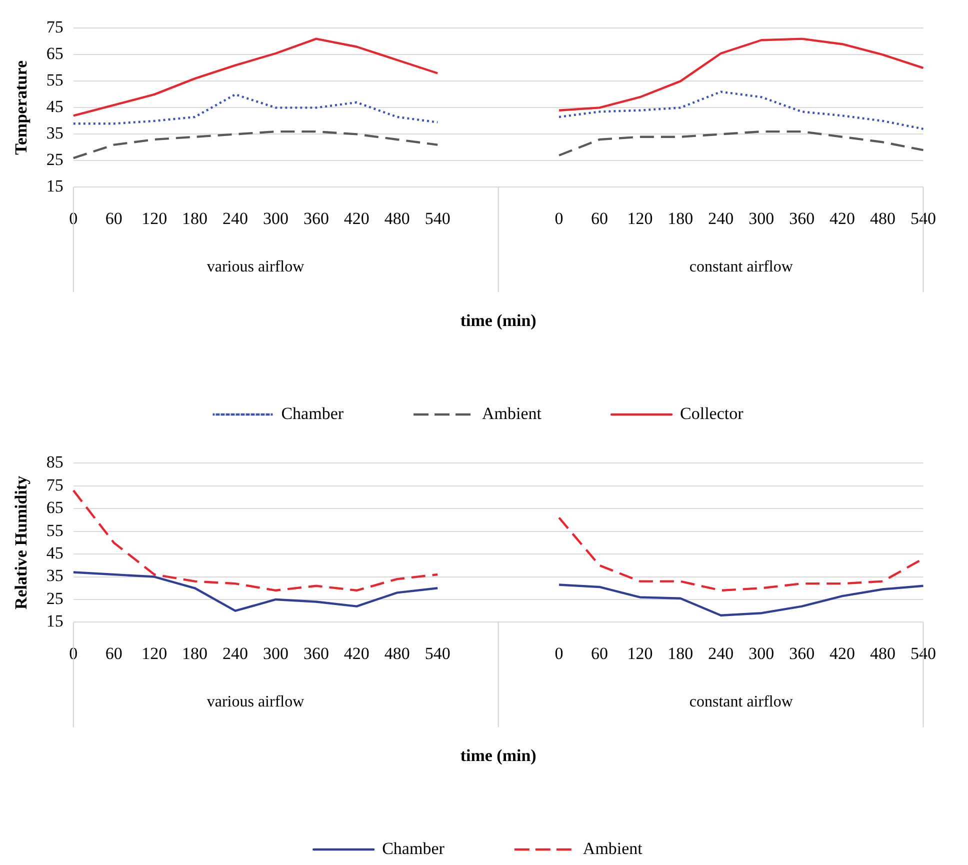 The height and width of the screenshot is (865, 968). What do you see at coordinates (712, 413) in the screenshot?
I see `legend-label: Collector` at bounding box center [712, 413].